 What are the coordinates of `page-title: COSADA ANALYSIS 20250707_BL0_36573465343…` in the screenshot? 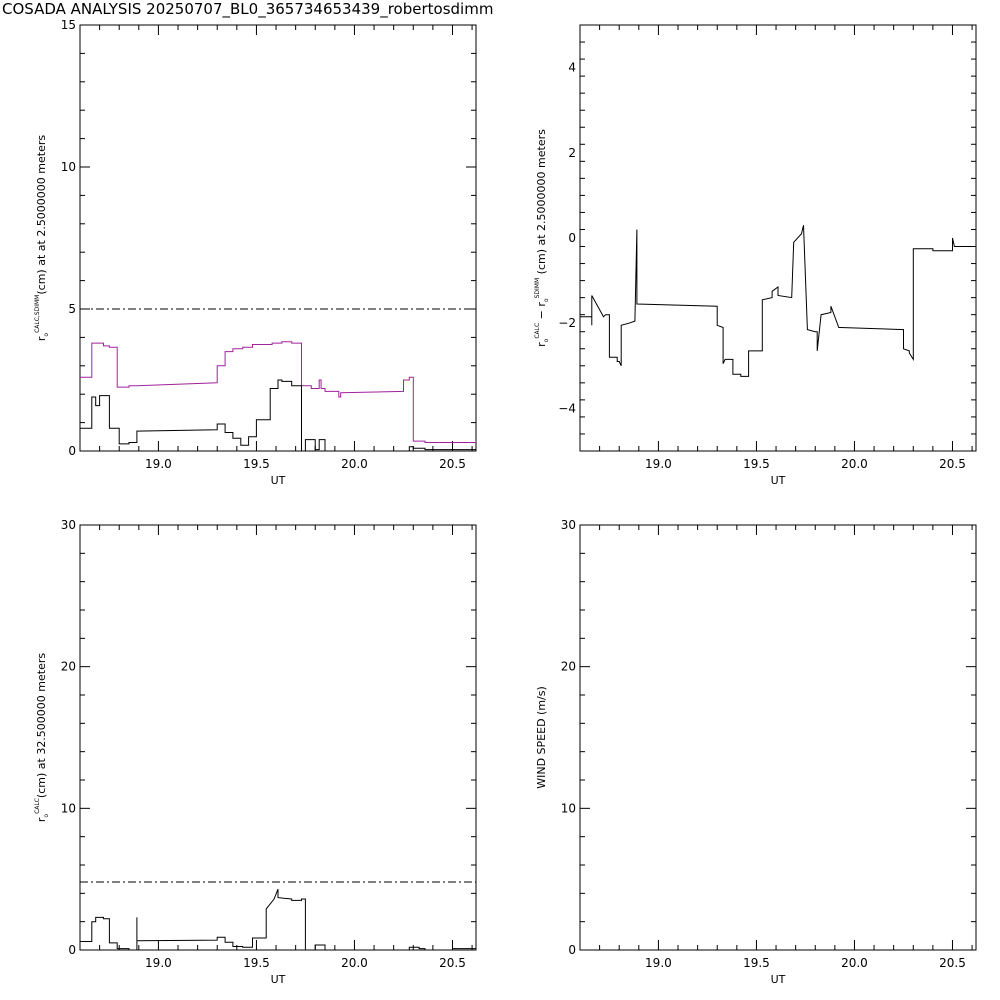 It's located at (248, 9).